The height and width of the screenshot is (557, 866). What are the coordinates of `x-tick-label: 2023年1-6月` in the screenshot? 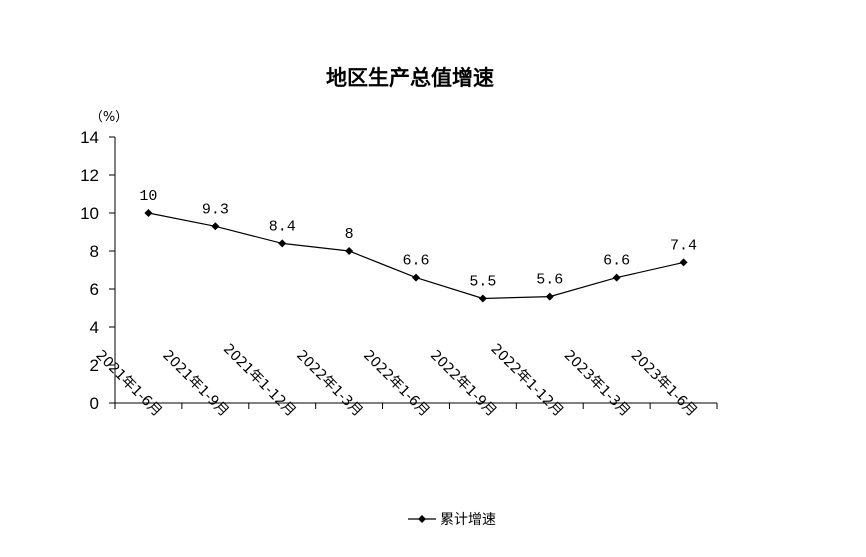 It's located at (664, 383).